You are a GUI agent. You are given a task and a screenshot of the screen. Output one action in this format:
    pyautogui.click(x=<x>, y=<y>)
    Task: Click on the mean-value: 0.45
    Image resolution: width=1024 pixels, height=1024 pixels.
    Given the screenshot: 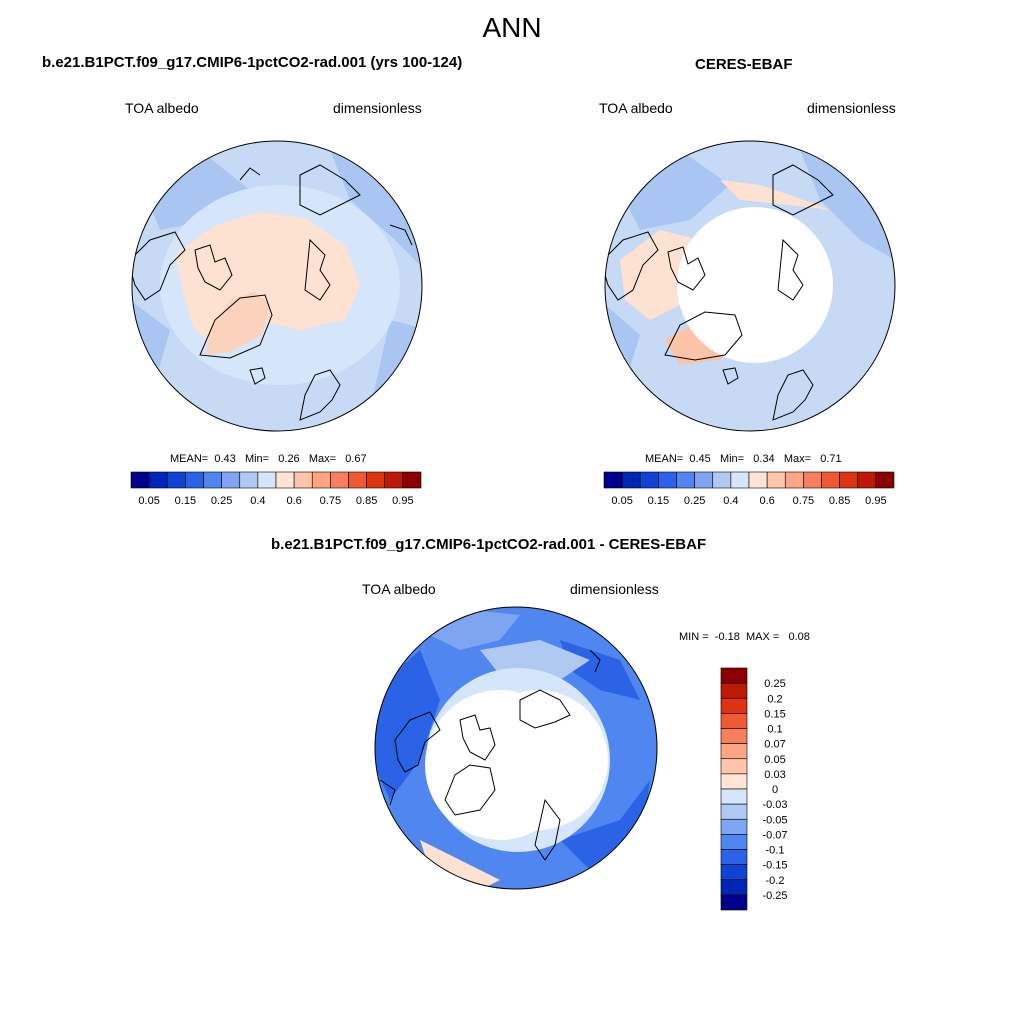 What is the action you would take?
    pyautogui.click(x=700, y=459)
    